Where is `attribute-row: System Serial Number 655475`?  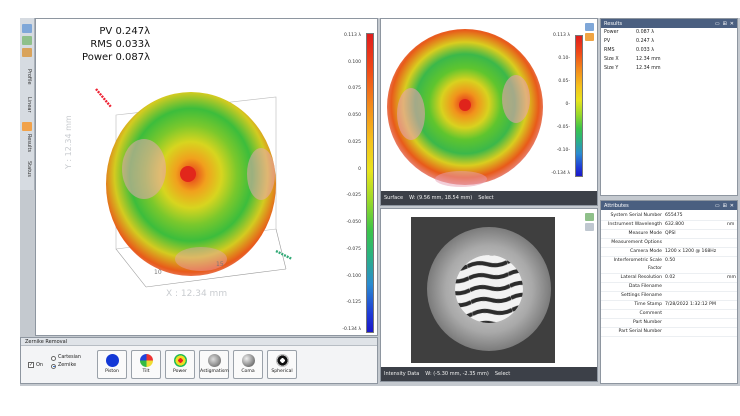 attribute-row: System Serial Number 655475 is located at coordinates (669, 216).